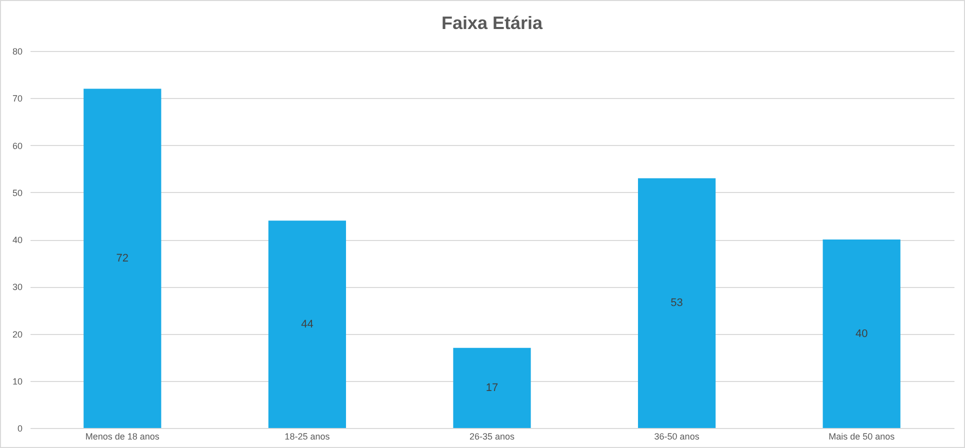 Image resolution: width=965 pixels, height=448 pixels. I want to click on data-label: 44, so click(307, 324).